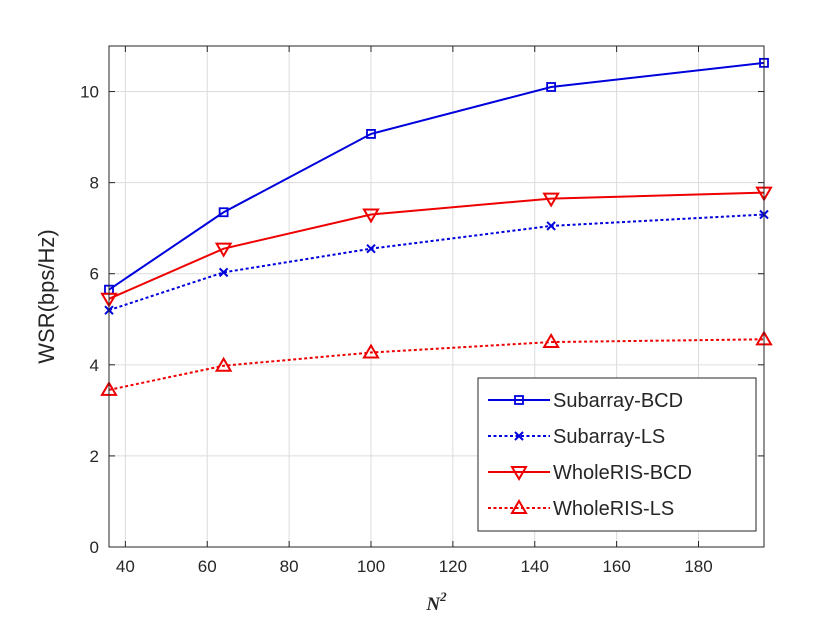 Image resolution: width=837 pixels, height=627 pixels. I want to click on legend-label: Subarray-LS, so click(609, 437).